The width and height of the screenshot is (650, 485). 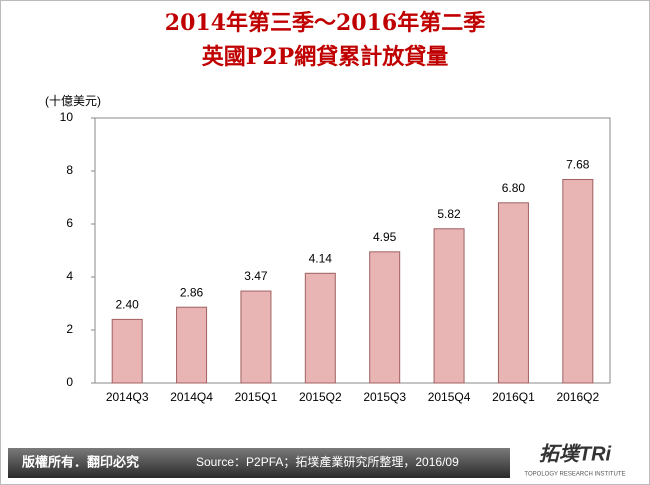 What do you see at coordinates (69, 170) in the screenshot?
I see `y-tick-label: 8` at bounding box center [69, 170].